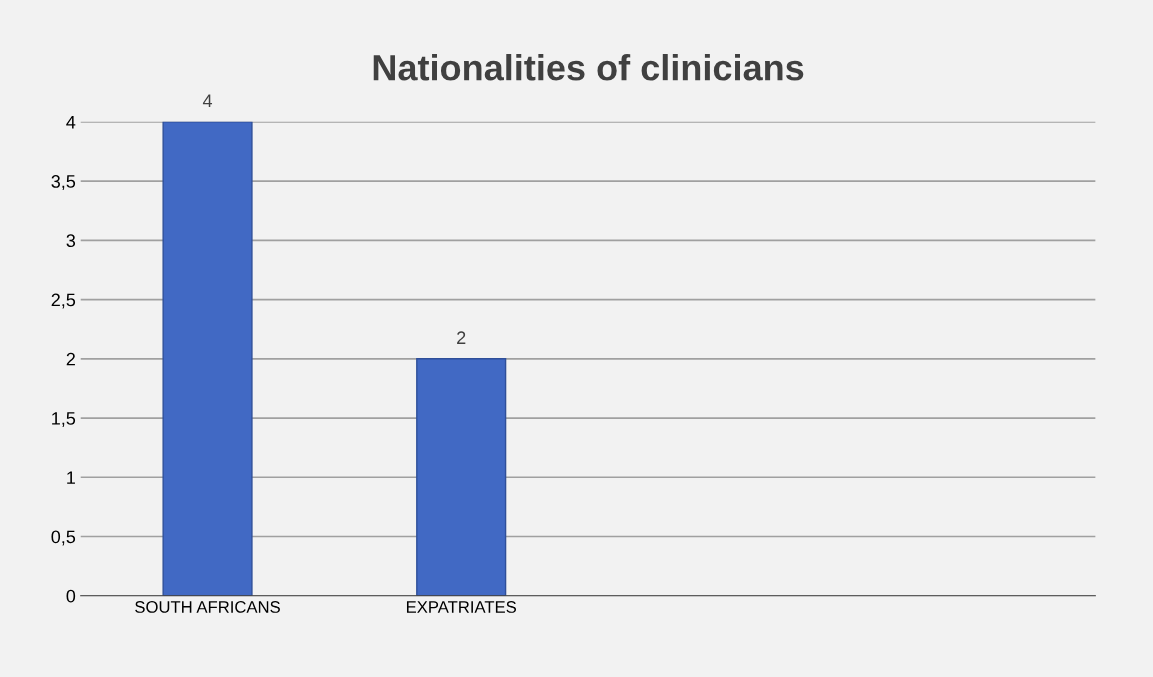  What do you see at coordinates (461, 337) in the screenshot?
I see `data-label: 2` at bounding box center [461, 337].